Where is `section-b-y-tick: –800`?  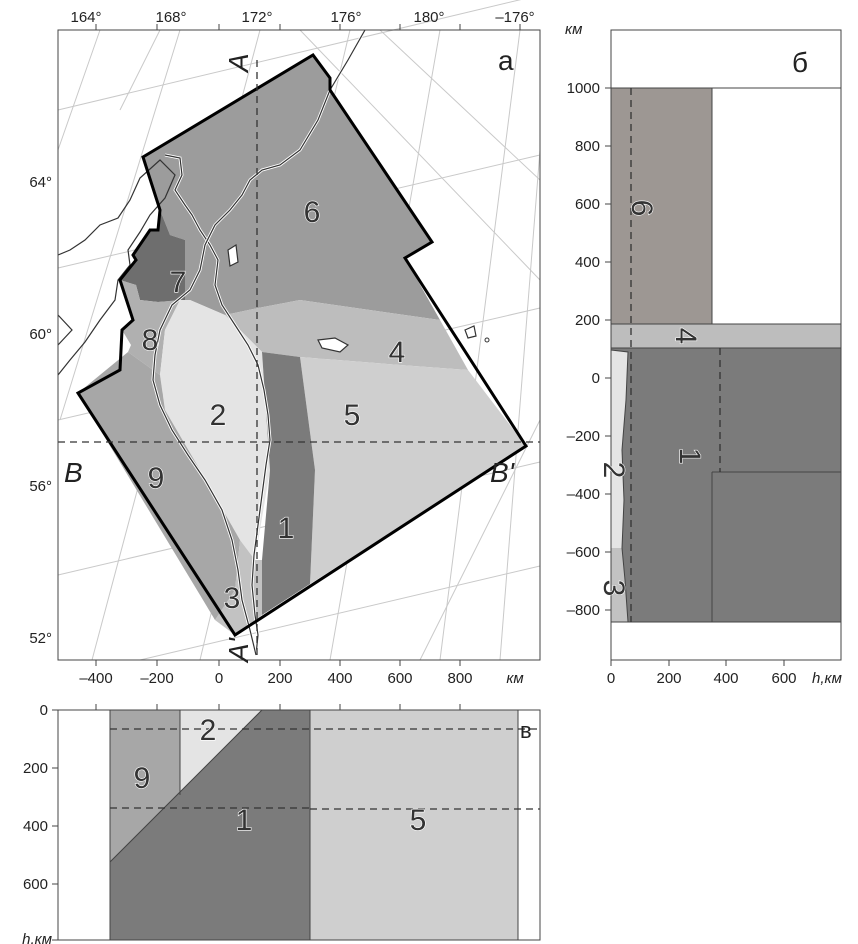 section-b-y-tick: –800 is located at coordinates (583, 610).